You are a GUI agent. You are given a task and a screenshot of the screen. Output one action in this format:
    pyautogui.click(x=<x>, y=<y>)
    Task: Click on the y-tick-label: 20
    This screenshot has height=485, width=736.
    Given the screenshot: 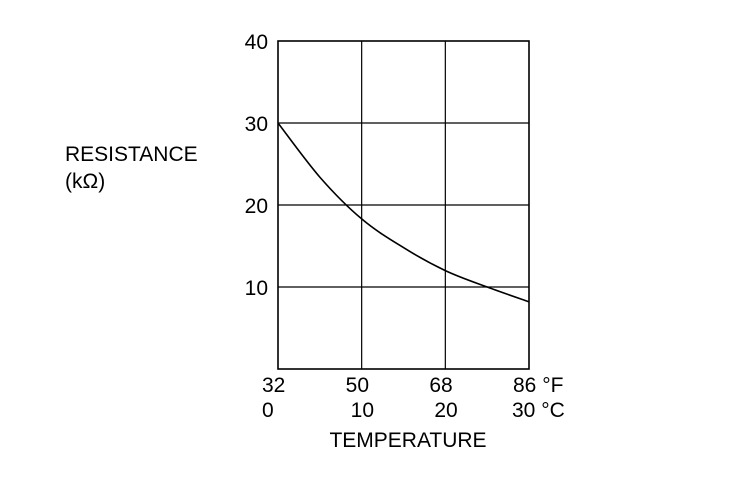 What is the action you would take?
    pyautogui.click(x=256, y=206)
    